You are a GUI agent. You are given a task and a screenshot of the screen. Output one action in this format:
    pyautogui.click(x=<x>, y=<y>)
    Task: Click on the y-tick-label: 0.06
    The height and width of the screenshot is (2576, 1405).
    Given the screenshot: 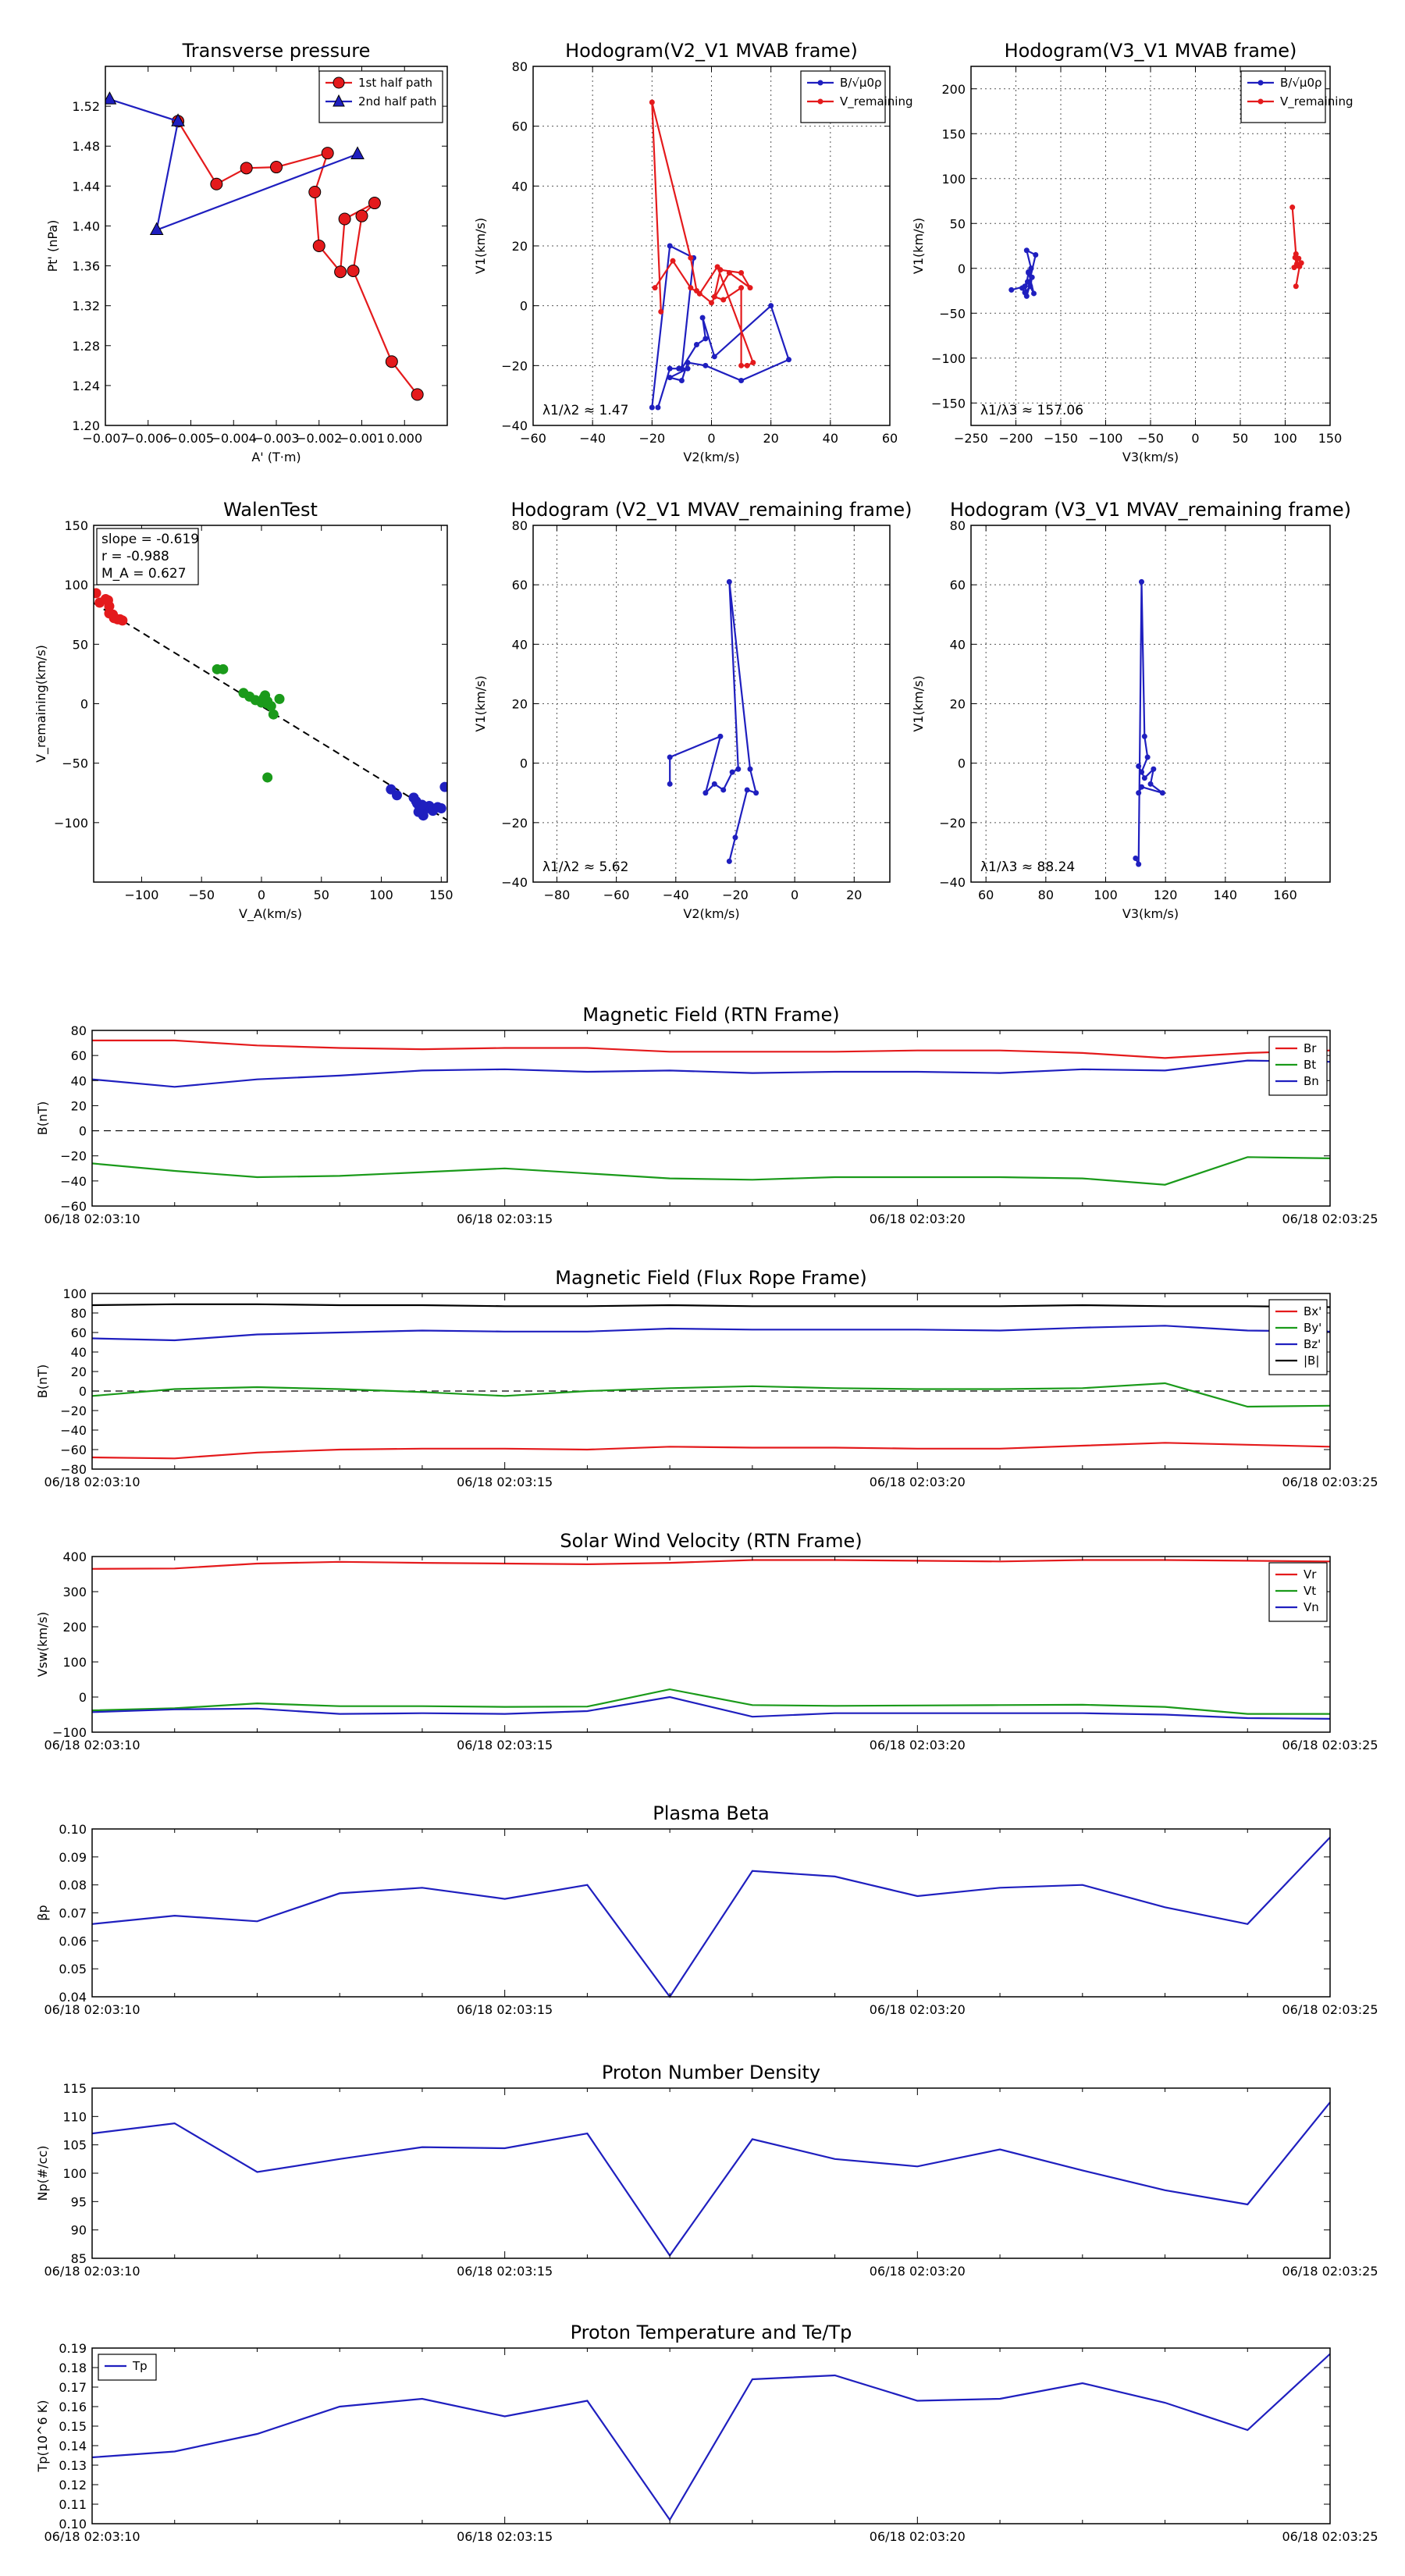 What is the action you would take?
    pyautogui.click(x=73, y=1941)
    